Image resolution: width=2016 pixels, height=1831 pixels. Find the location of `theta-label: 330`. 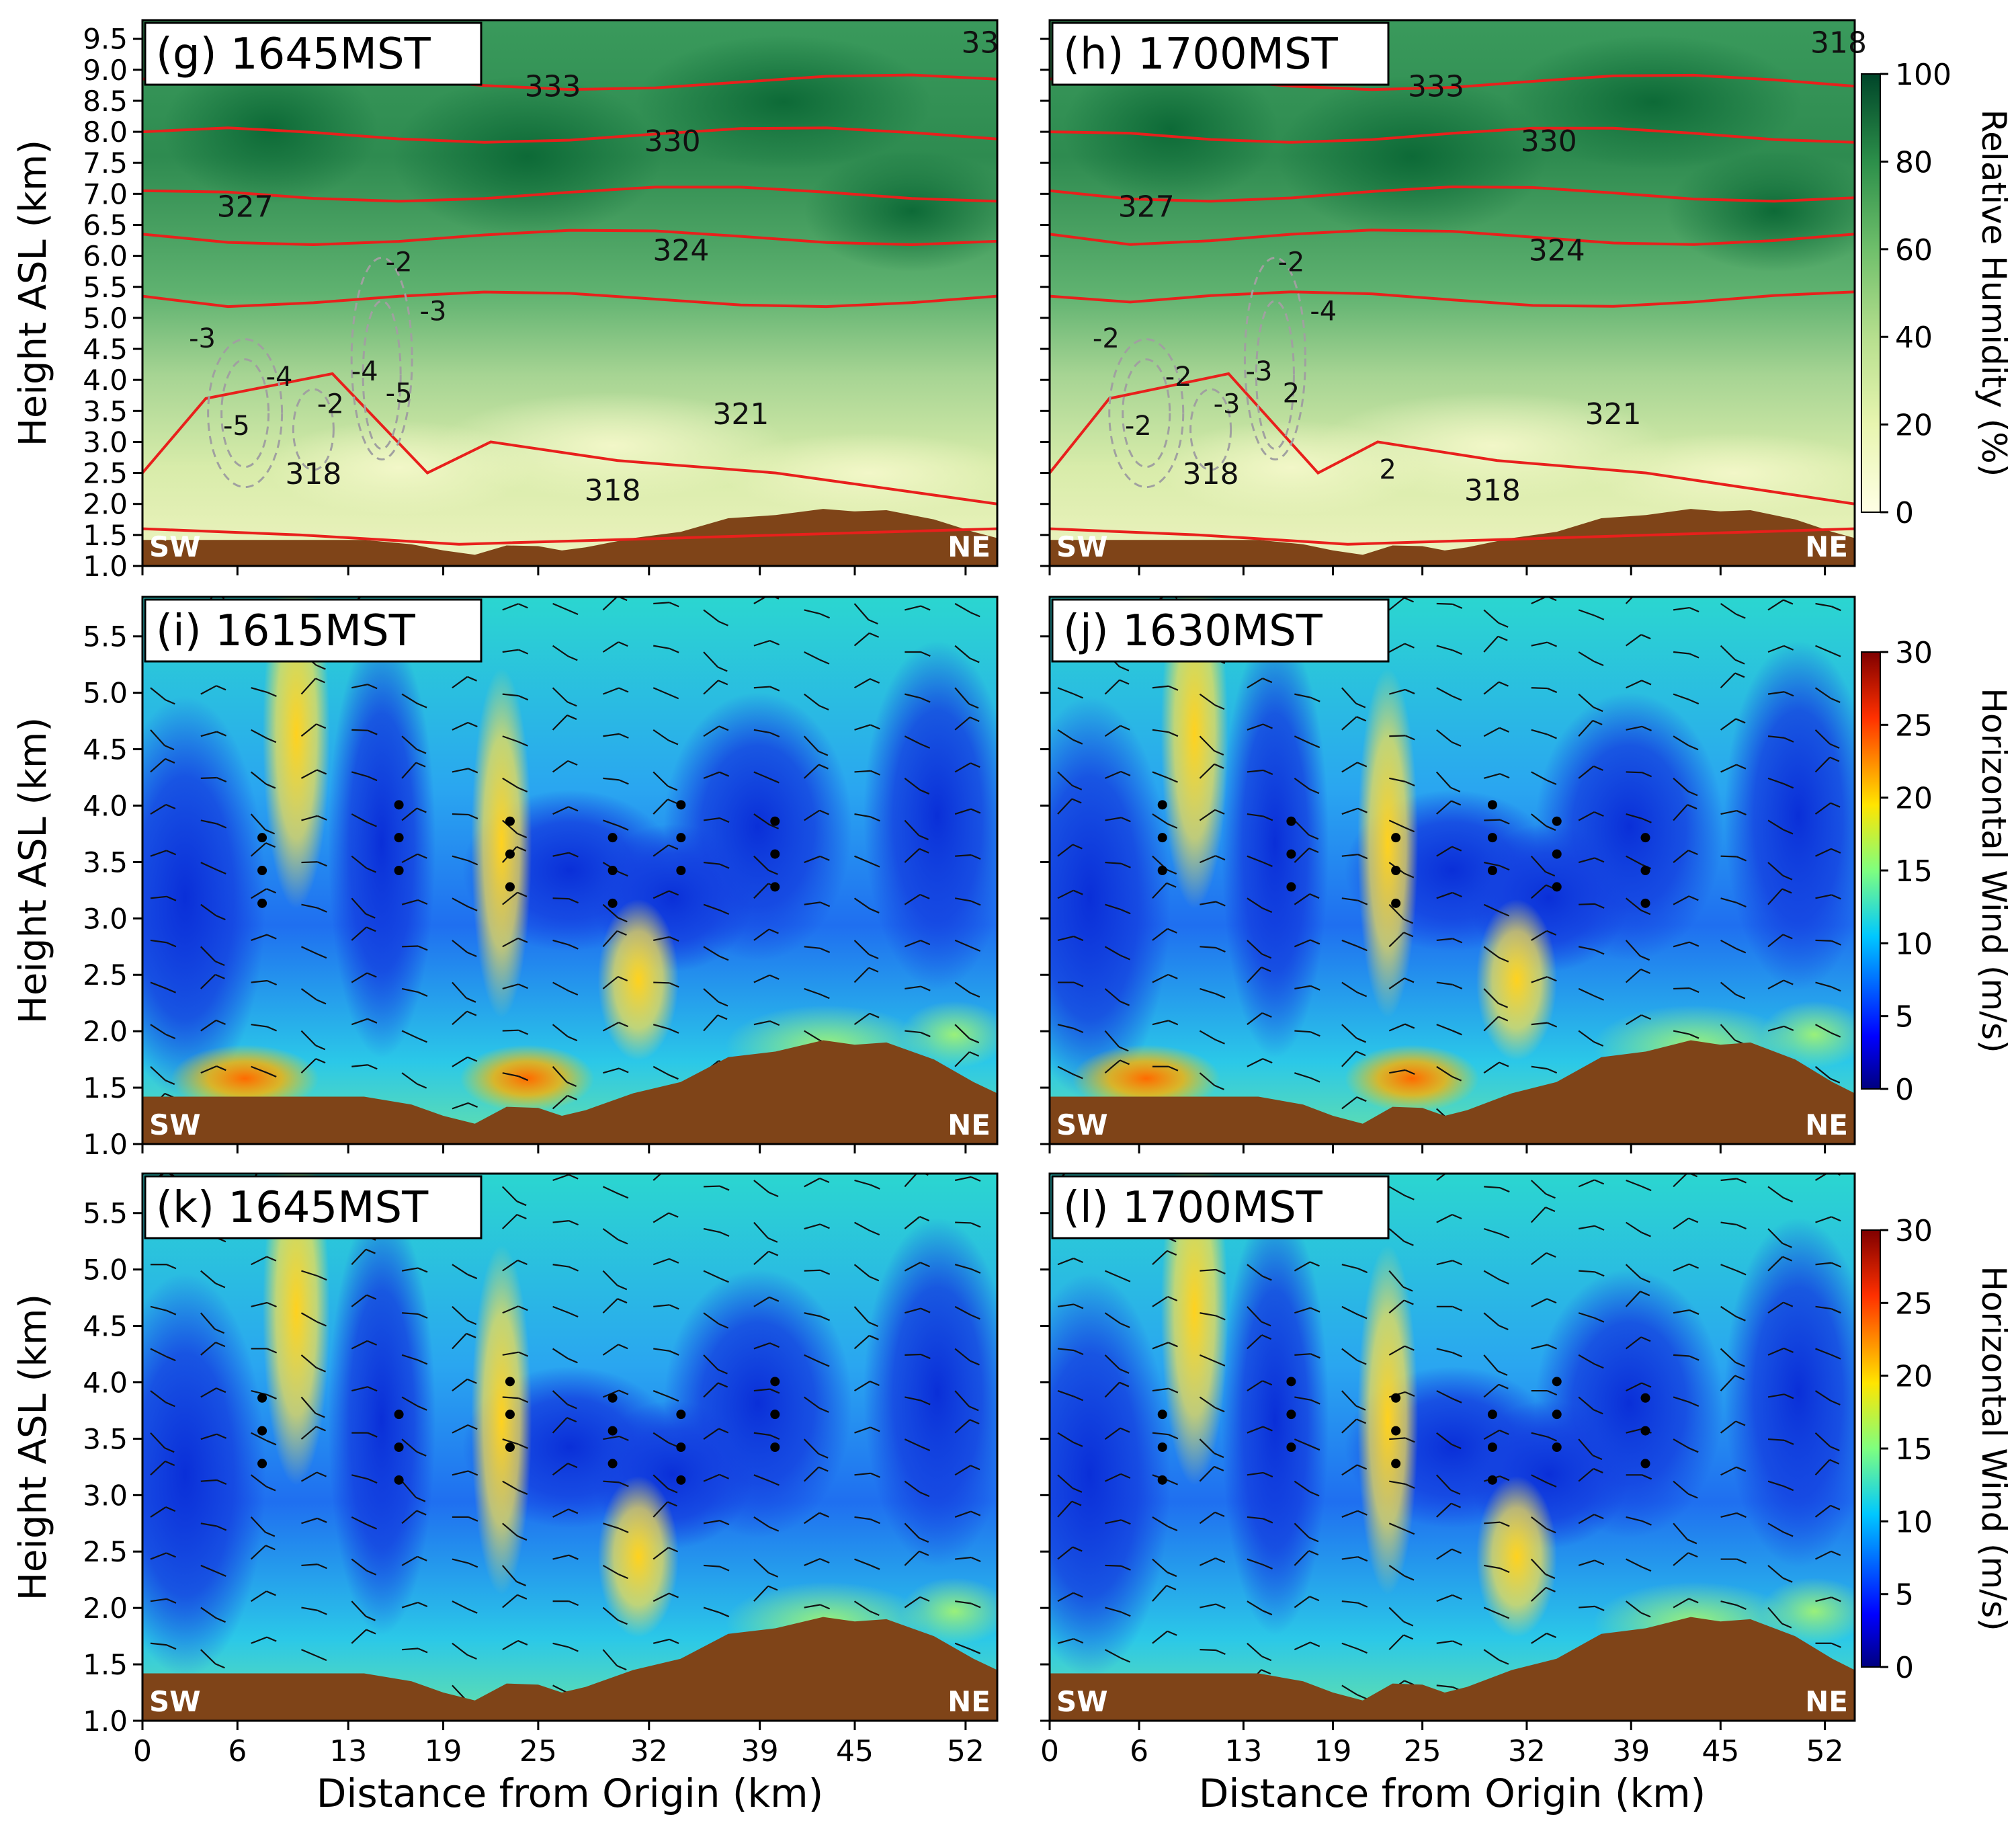

theta-label: 330 is located at coordinates (672, 141).